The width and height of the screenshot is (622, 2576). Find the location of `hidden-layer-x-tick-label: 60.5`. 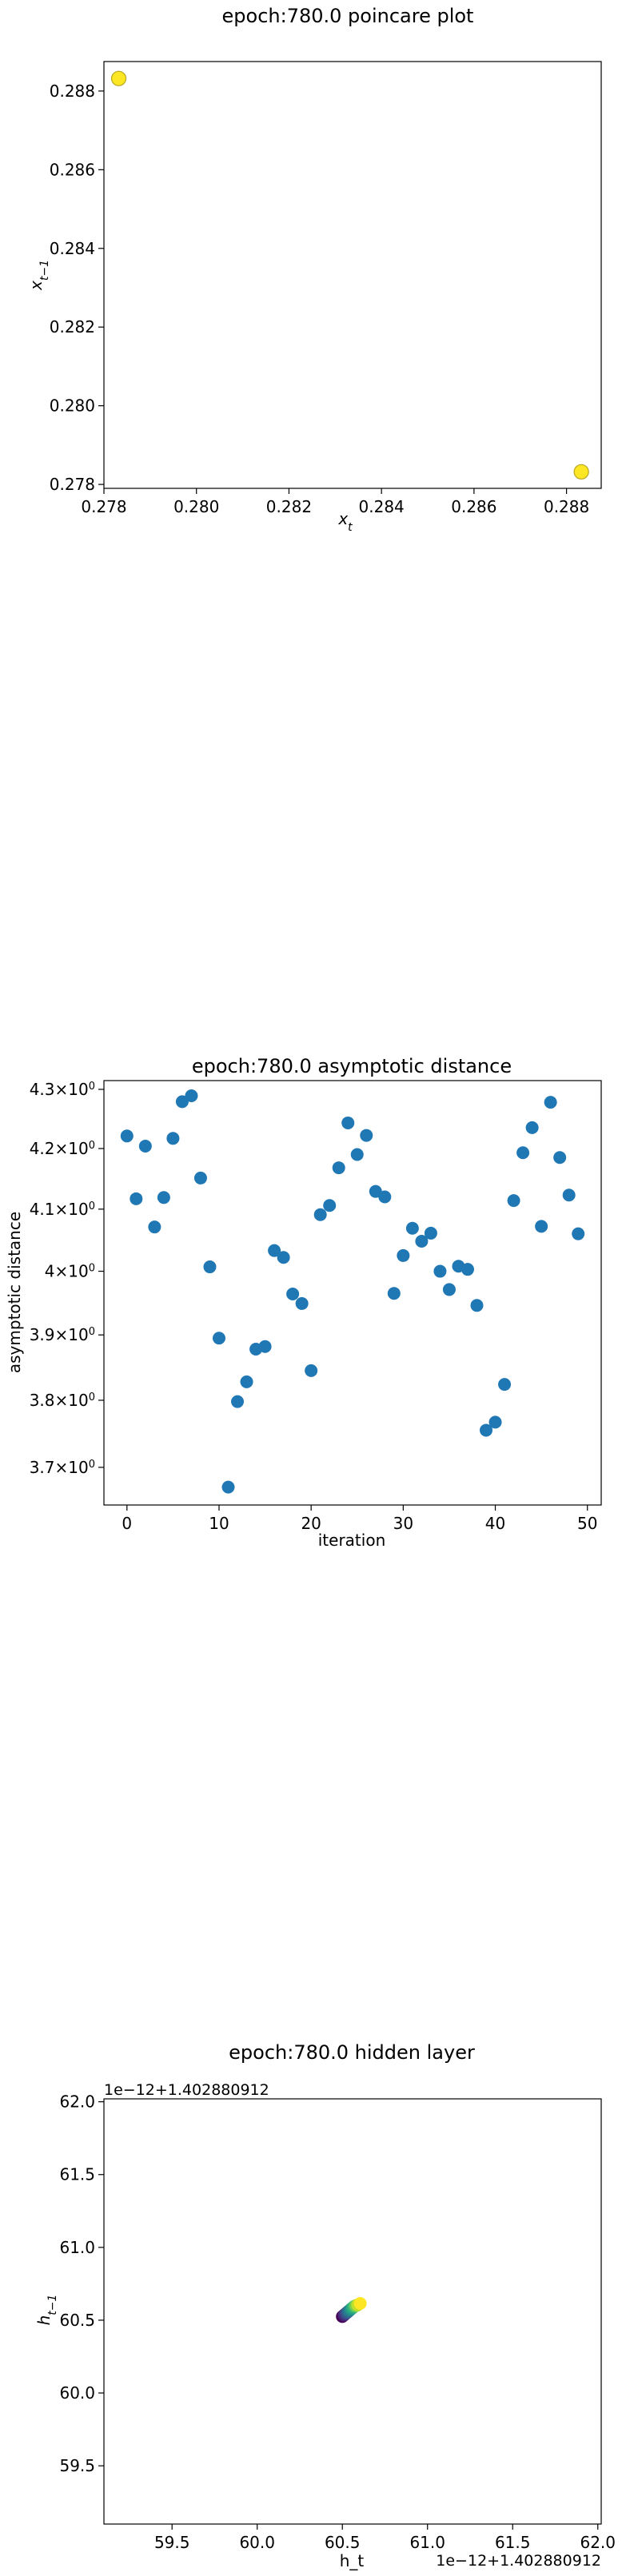

hidden-layer-x-tick-label: 60.5 is located at coordinates (343, 2542).